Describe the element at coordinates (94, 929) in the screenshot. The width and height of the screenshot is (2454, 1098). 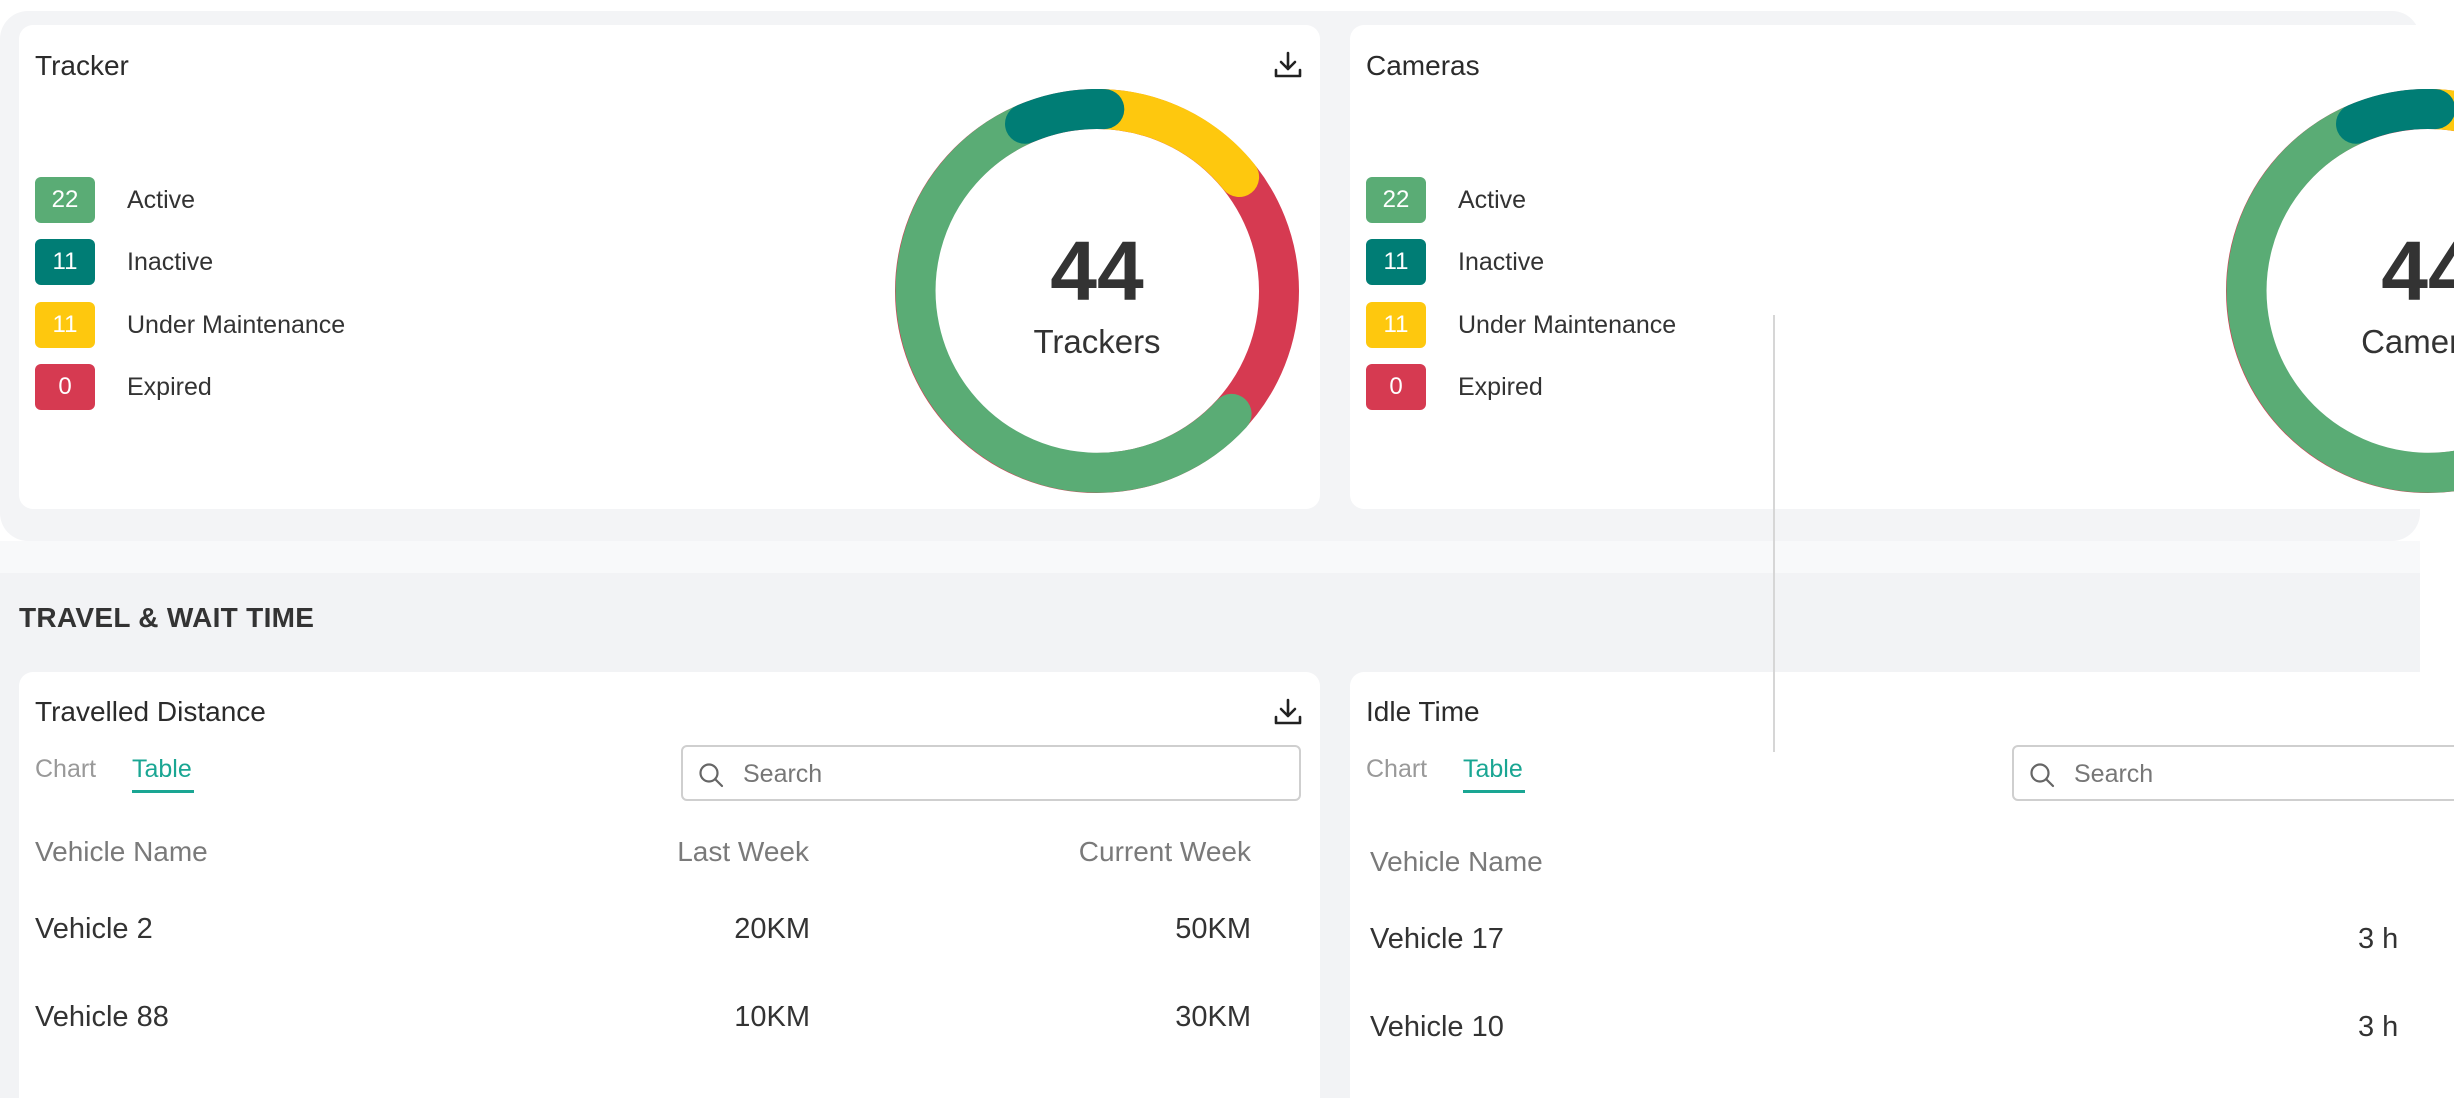
I see `table-cell-vehicle-name: Vehicle 2` at that location.